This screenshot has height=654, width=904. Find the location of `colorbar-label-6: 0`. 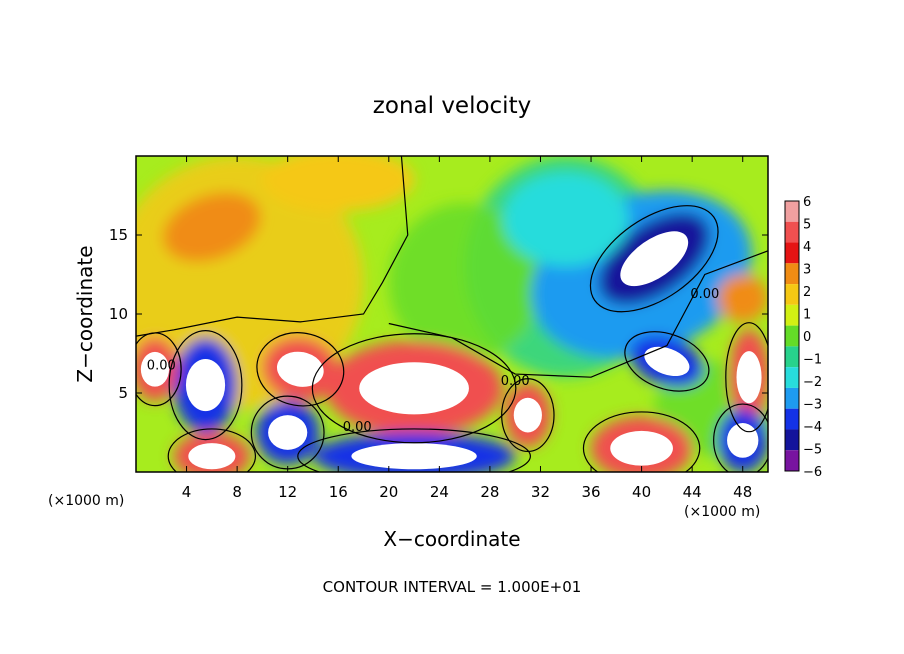

colorbar-label-6: 0 is located at coordinates (807, 337).